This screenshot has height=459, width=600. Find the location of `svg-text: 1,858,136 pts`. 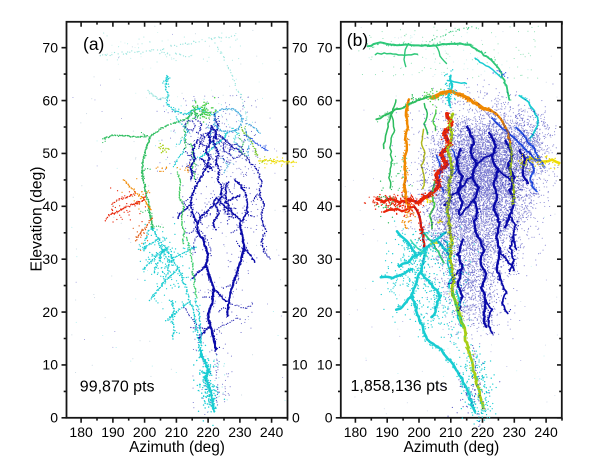

svg-text: 1,858,136 pts is located at coordinates (399, 386).